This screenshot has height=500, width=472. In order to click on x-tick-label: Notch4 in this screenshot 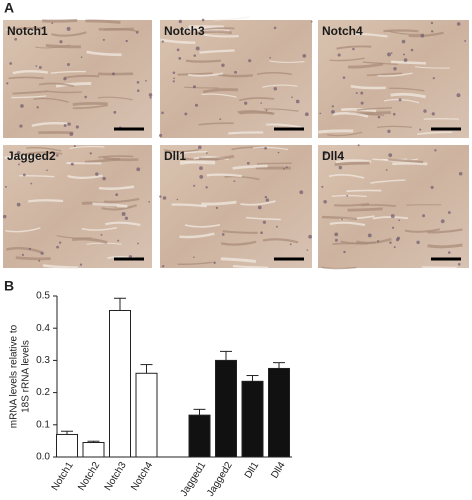, I will do `click(142, 476)`.